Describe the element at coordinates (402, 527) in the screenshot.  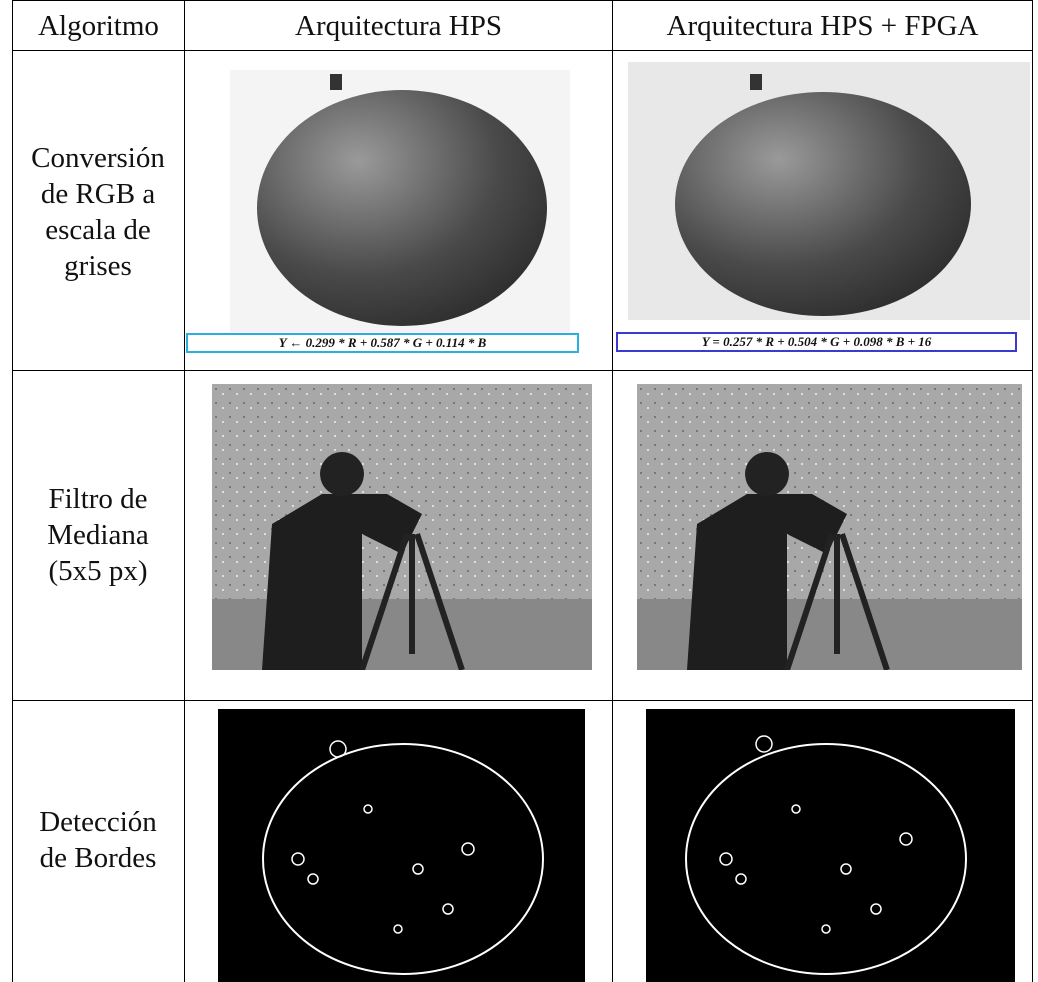
I see `median-image-hps` at that location.